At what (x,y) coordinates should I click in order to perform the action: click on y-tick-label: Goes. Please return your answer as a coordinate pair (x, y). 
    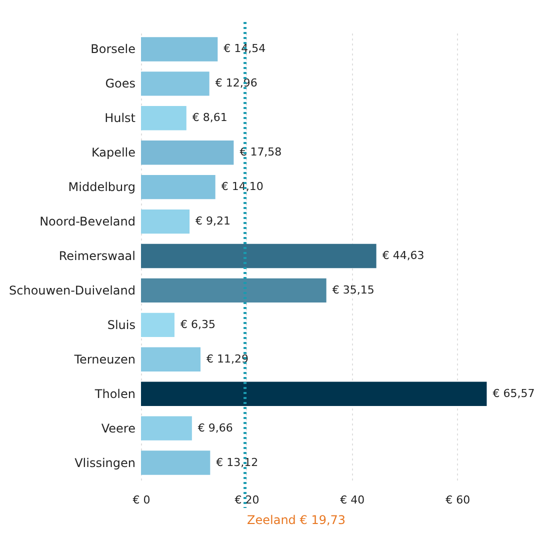
    Looking at the image, I should click on (120, 83).